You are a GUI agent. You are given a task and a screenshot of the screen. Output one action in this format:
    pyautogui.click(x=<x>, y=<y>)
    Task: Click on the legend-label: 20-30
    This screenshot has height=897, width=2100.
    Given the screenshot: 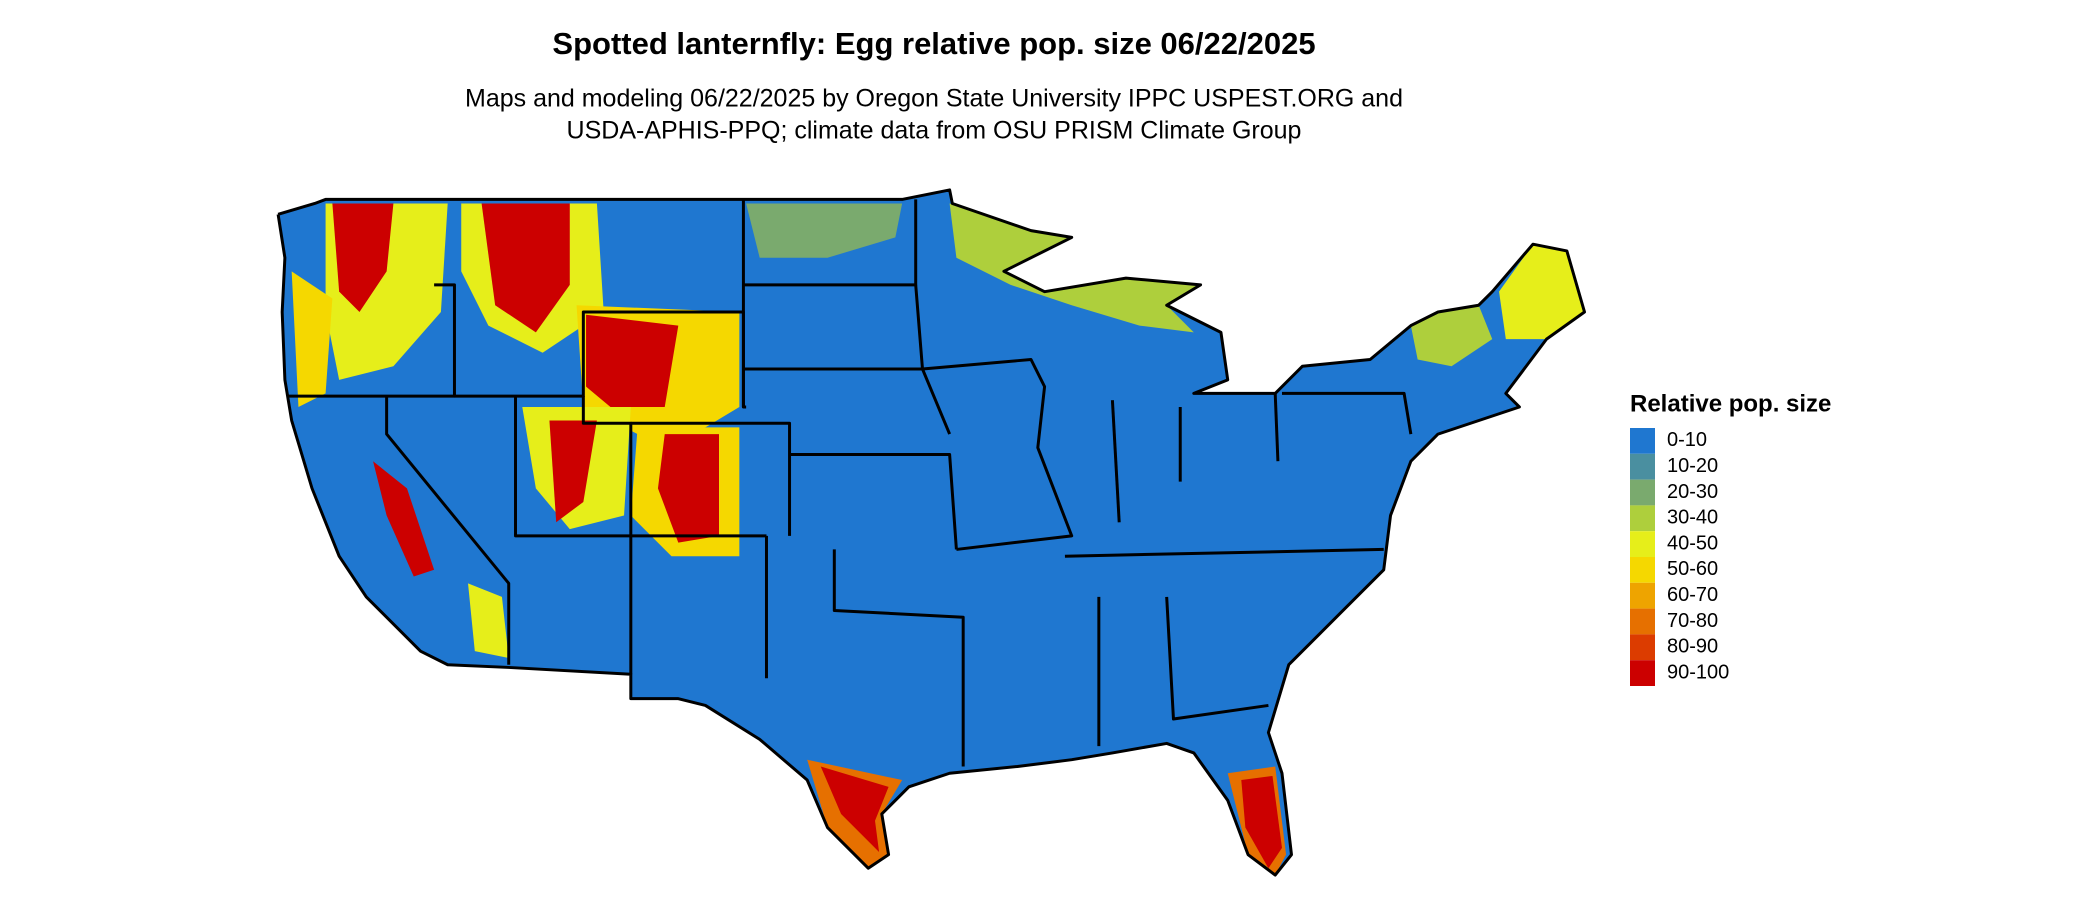 What is the action you would take?
    pyautogui.click(x=1692, y=492)
    